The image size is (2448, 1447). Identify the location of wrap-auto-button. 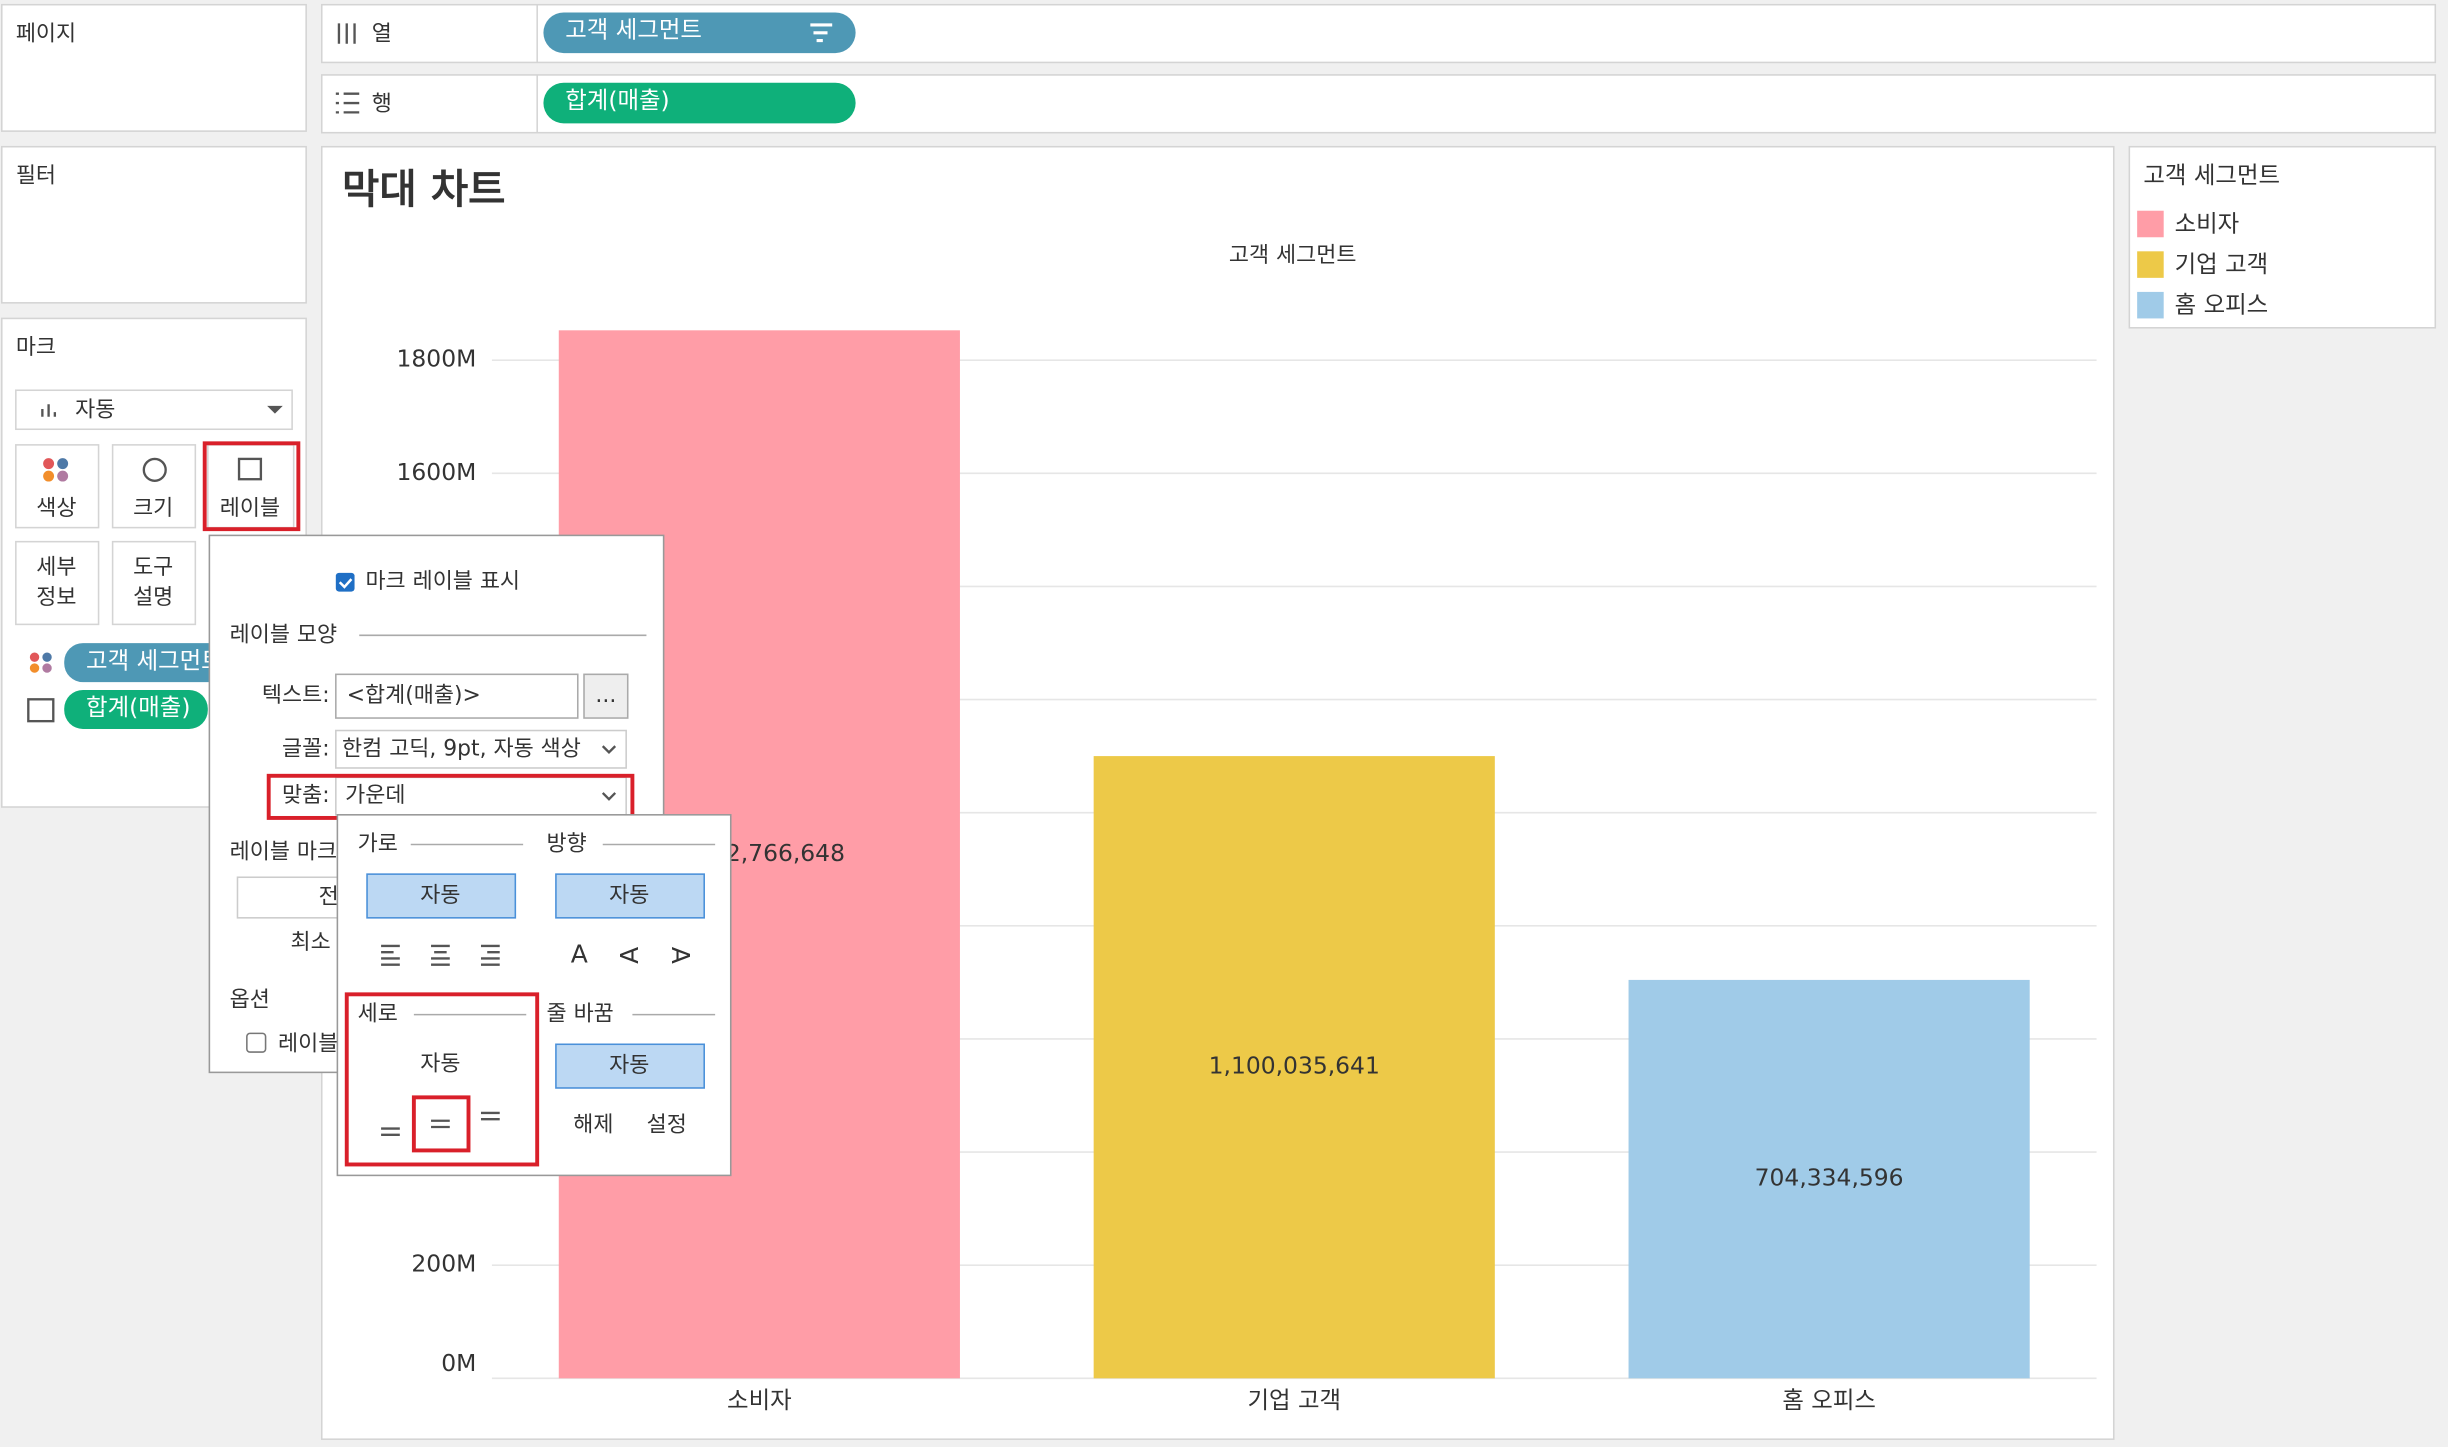
(630, 1066).